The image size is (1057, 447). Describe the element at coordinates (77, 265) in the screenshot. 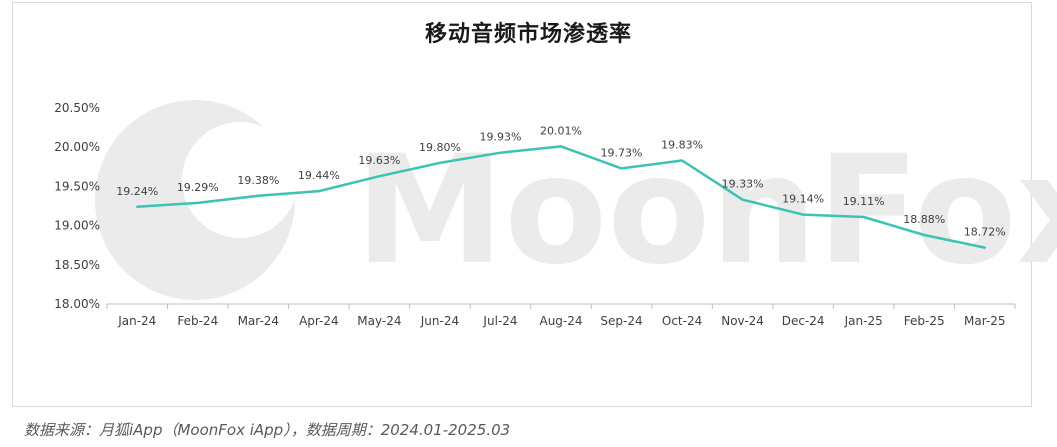

I see `y-tick-label: 18.50%` at that location.